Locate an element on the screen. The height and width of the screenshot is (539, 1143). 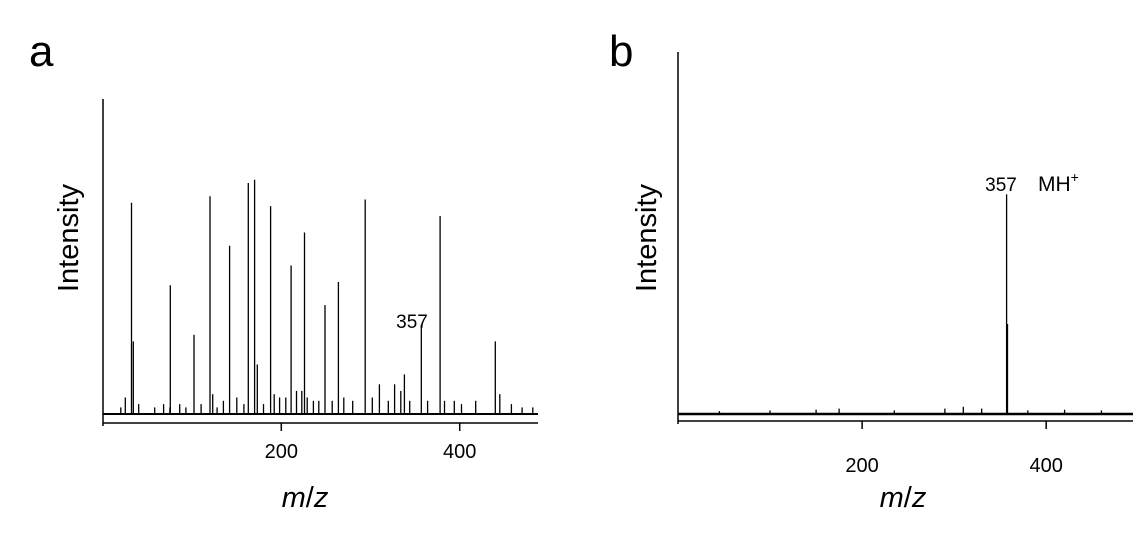
panel-a-x-title-sep: / is located at coordinates (310, 498).